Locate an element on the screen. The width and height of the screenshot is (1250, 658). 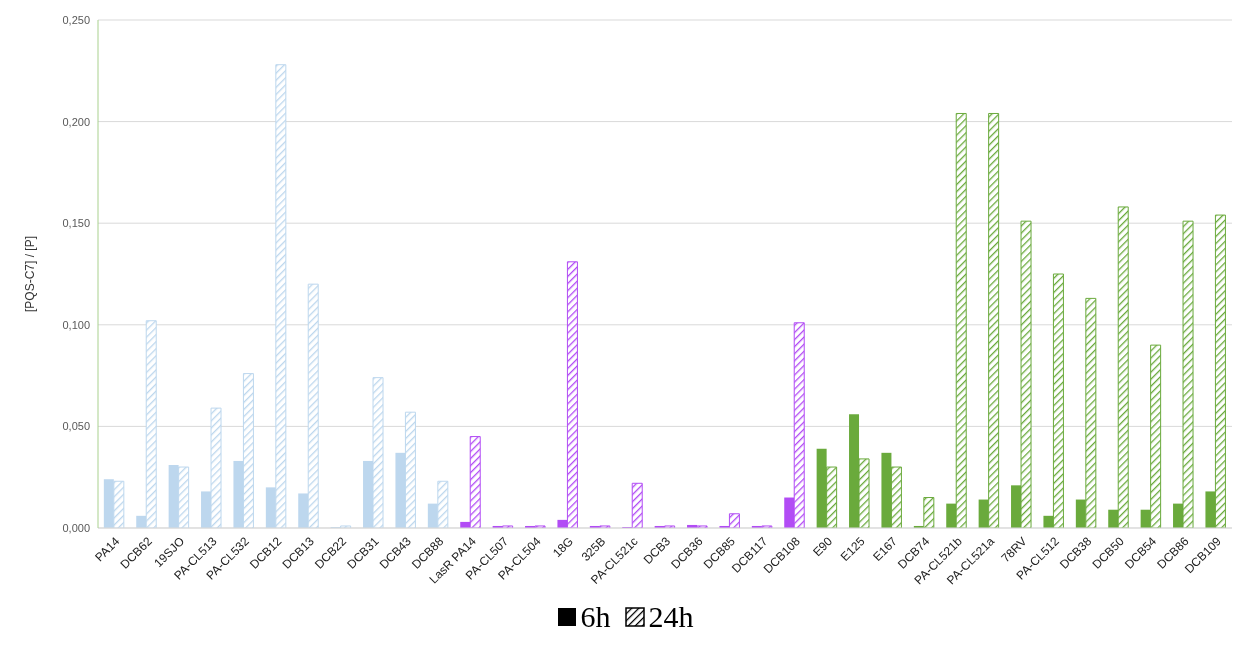
y-tick-label: 0,200 is located at coordinates (76, 121).